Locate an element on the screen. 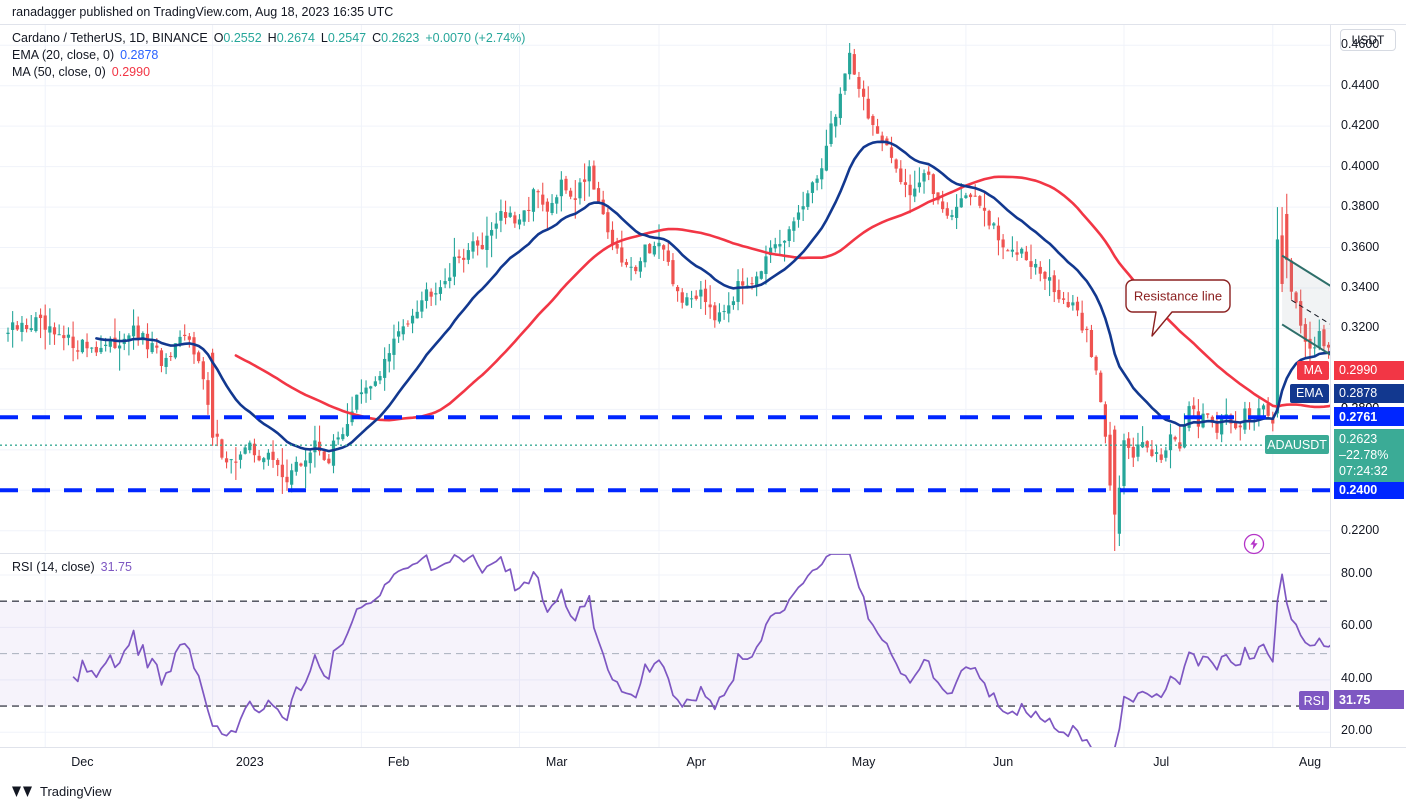  last-price-badge: 0.2623 –22.78% 07:24:32 is located at coordinates (1369, 456).